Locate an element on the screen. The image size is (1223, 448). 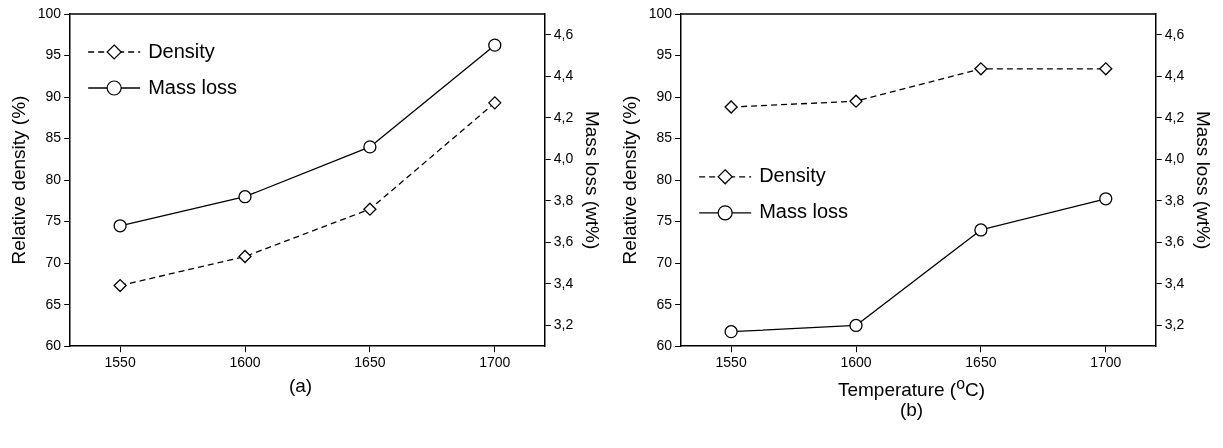
x-axis-title: Temperature ($^{o}$C) is located at coordinates (911, 388).